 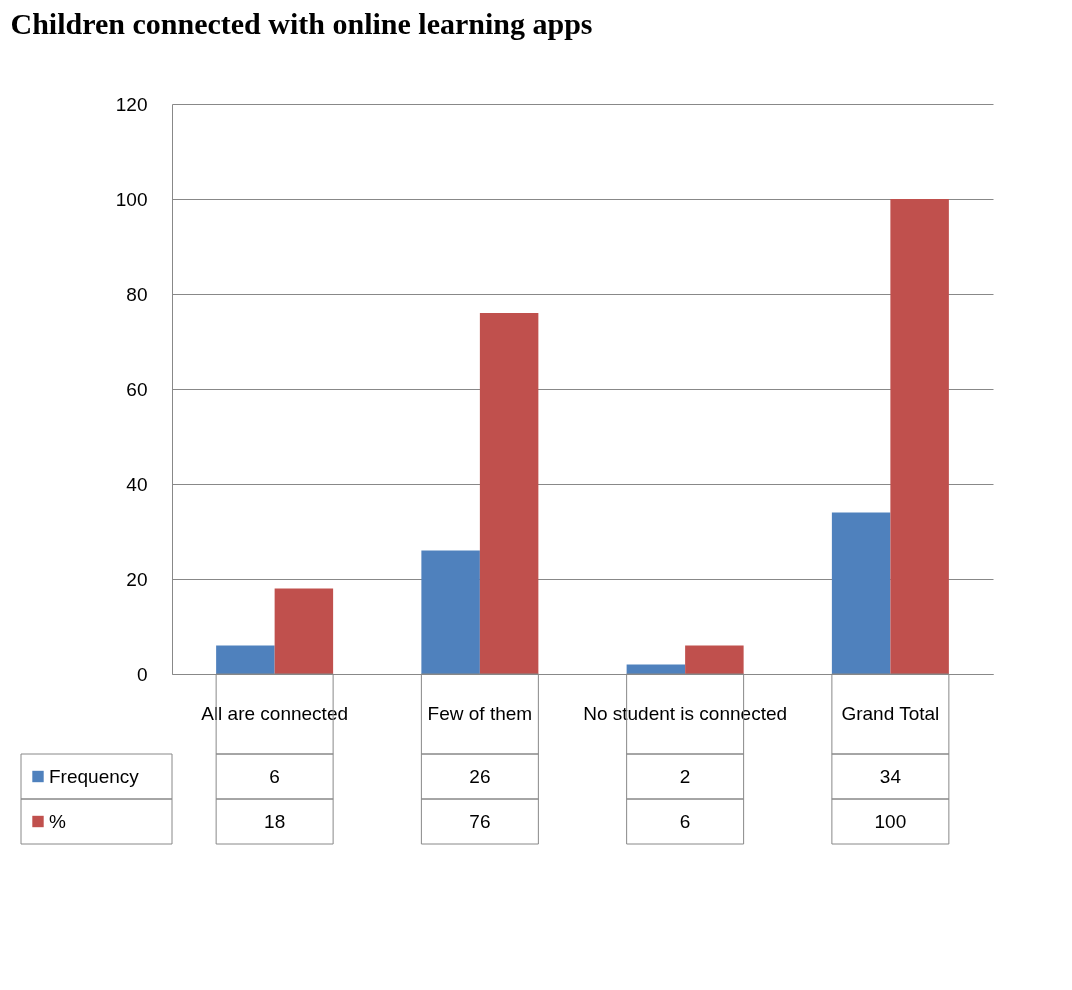 I want to click on legend-label: Frequency, so click(x=94, y=776).